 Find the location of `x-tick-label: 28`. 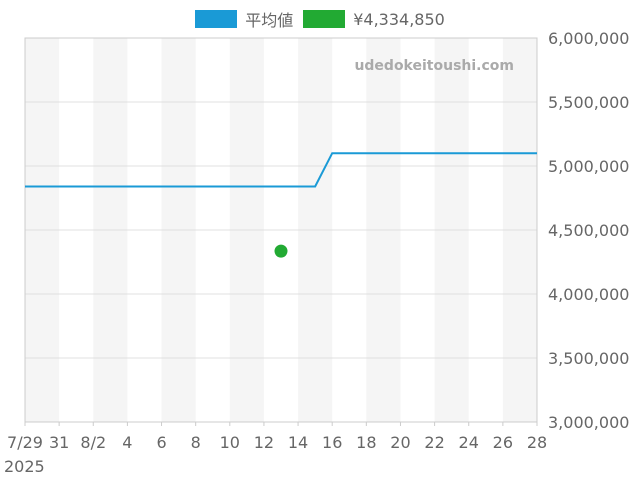

x-tick-label: 28 is located at coordinates (537, 442).